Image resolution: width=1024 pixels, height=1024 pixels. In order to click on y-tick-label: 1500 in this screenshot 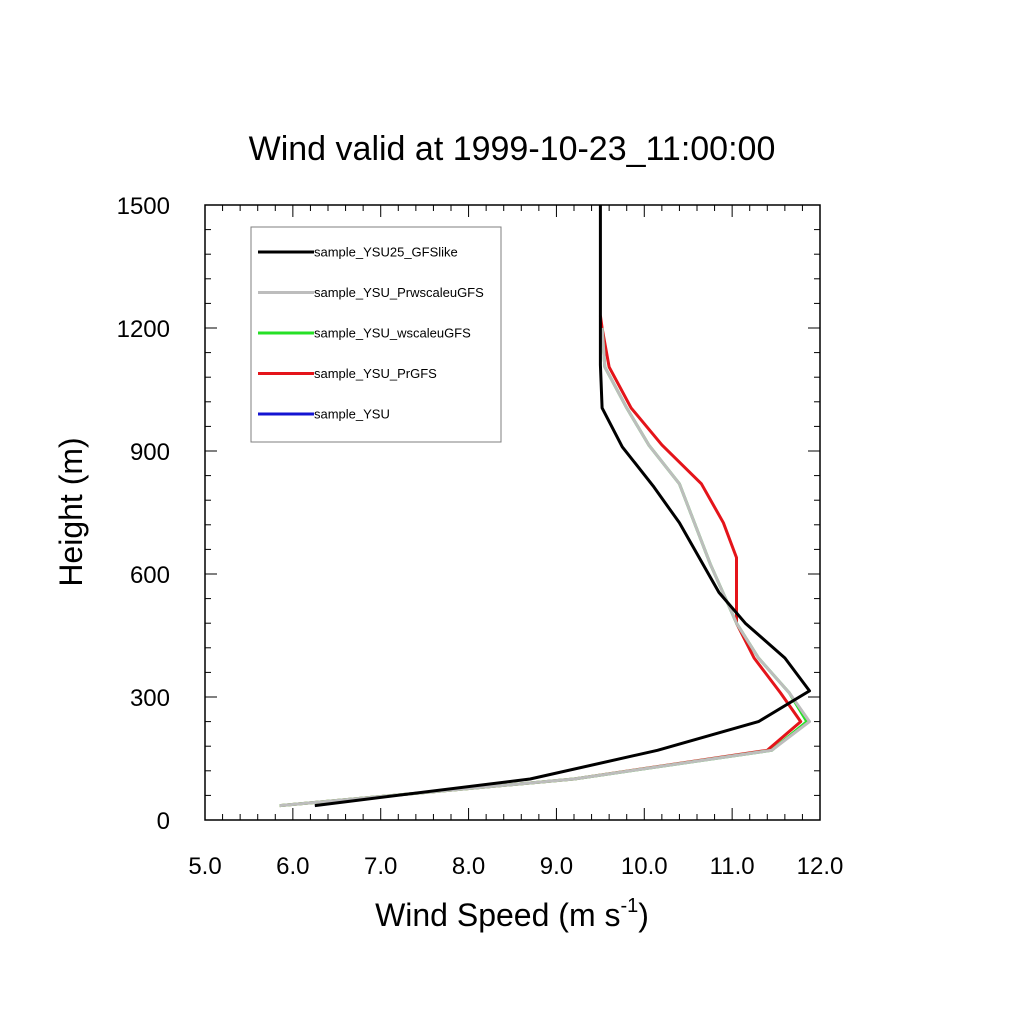, I will do `click(143, 206)`.